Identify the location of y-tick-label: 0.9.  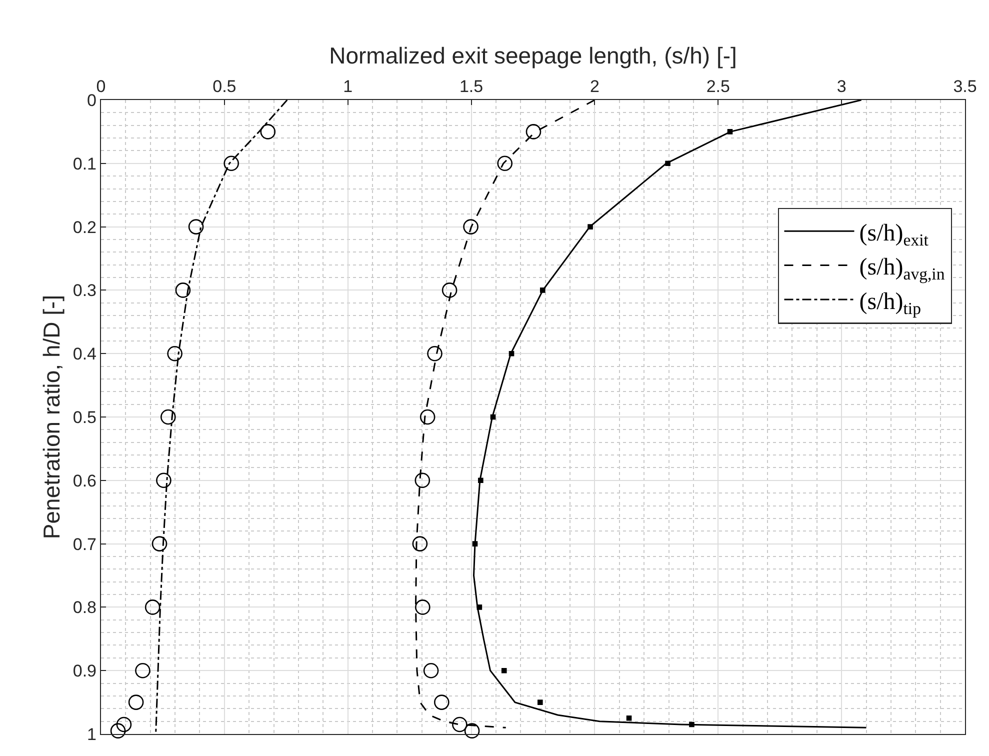
(84, 671).